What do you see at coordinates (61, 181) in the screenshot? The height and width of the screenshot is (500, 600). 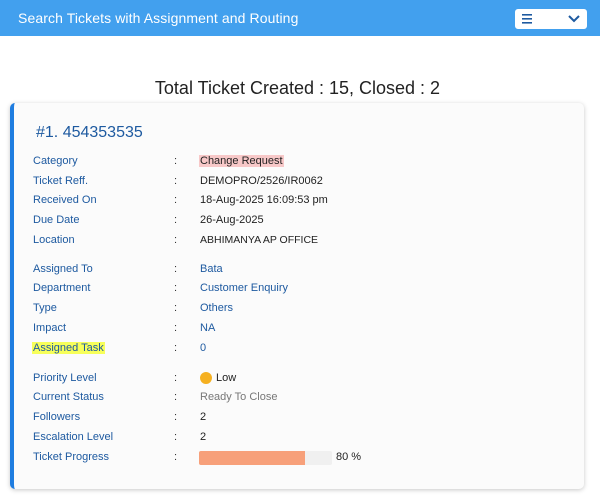 I see `field-label: Ticket Reff.` at bounding box center [61, 181].